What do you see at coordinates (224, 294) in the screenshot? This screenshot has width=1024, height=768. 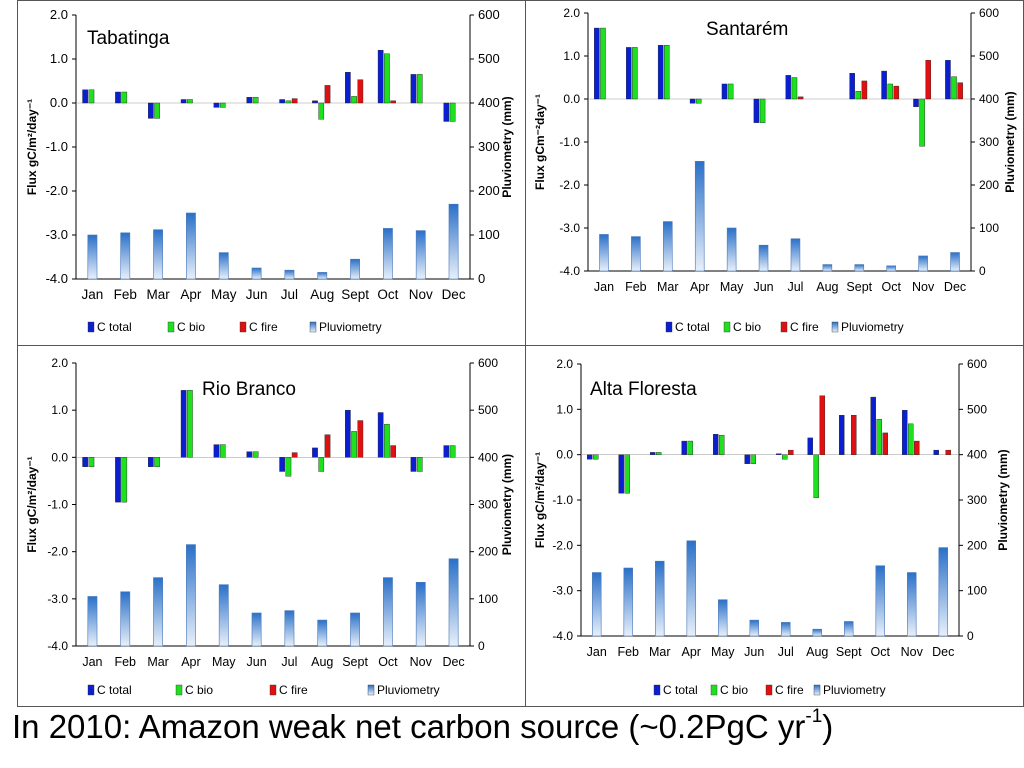 I see `x-tick-label: May` at bounding box center [224, 294].